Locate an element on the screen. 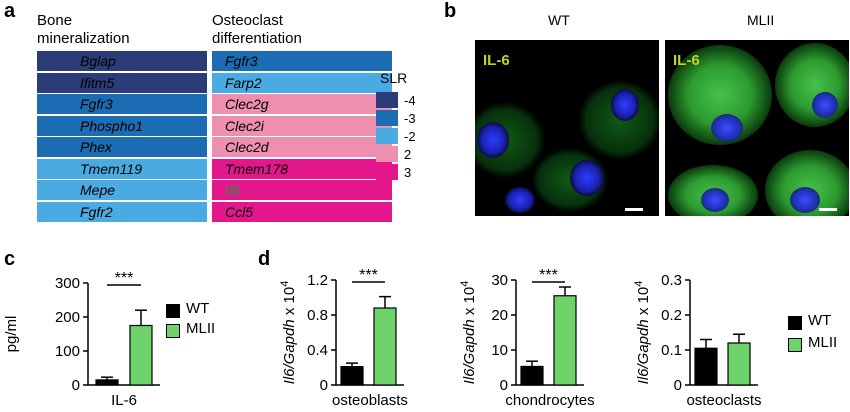 This screenshot has width=850, height=412. slr-legend-label: 2 is located at coordinates (408, 154).